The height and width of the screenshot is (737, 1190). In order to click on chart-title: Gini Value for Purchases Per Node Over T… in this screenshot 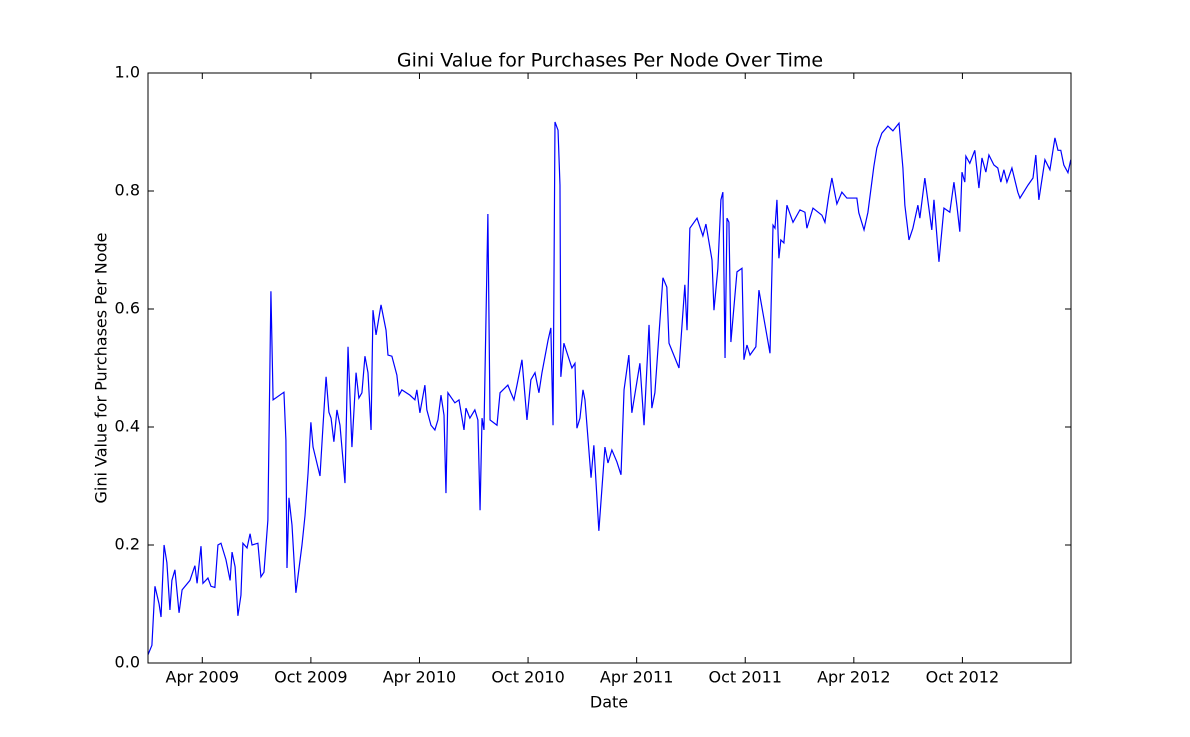, I will do `click(610, 61)`.